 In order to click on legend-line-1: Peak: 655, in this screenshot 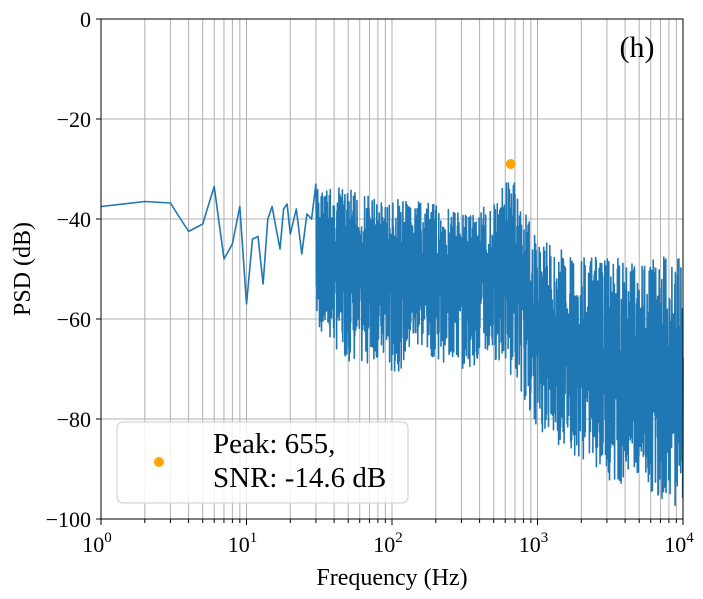, I will do `click(274, 444)`.